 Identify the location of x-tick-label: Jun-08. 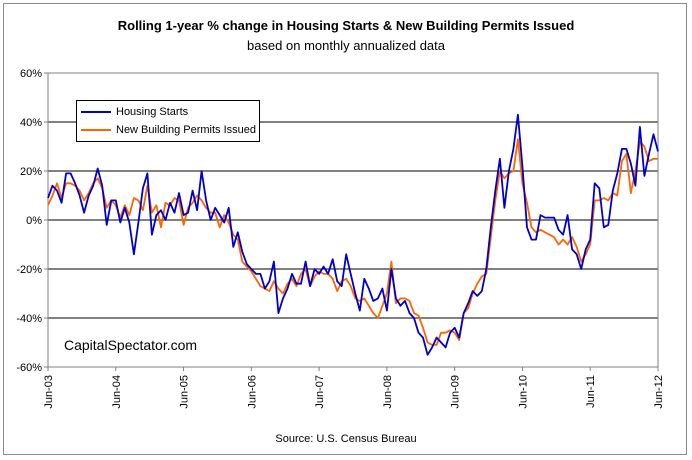
(388, 392).